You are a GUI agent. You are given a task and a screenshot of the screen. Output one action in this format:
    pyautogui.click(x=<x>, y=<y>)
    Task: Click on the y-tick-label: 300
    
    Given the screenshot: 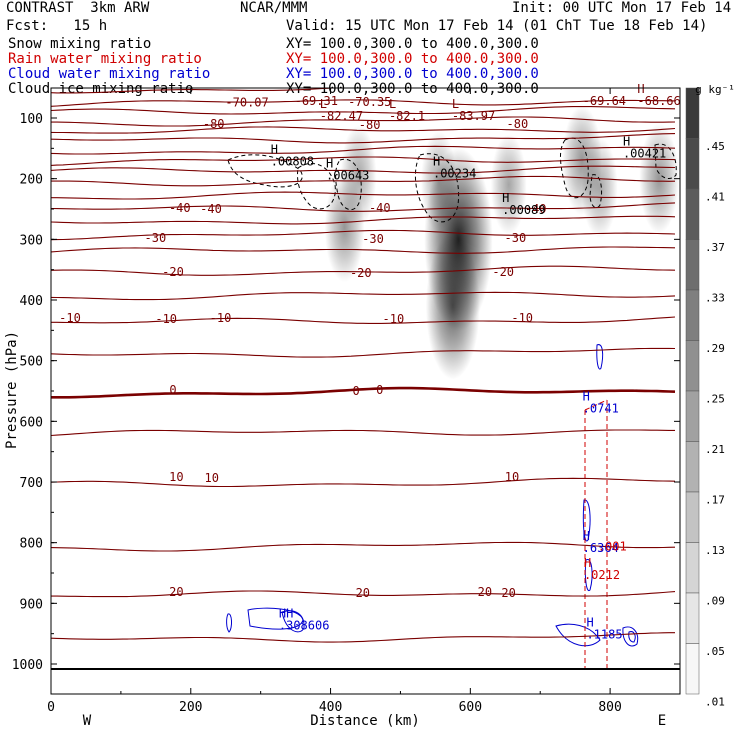 What is the action you would take?
    pyautogui.click(x=31, y=240)
    